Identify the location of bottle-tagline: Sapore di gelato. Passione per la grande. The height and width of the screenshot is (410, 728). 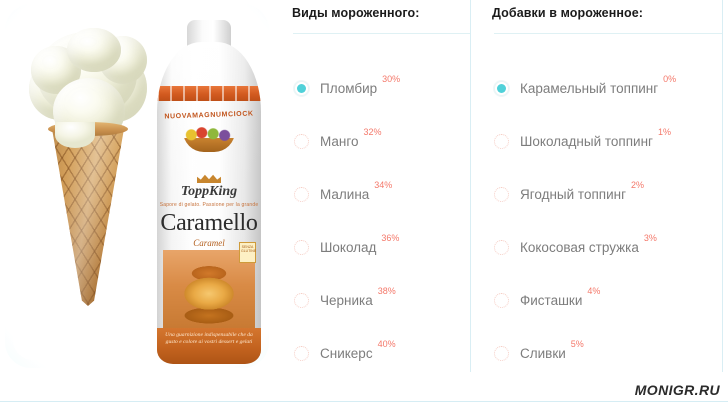
(209, 205).